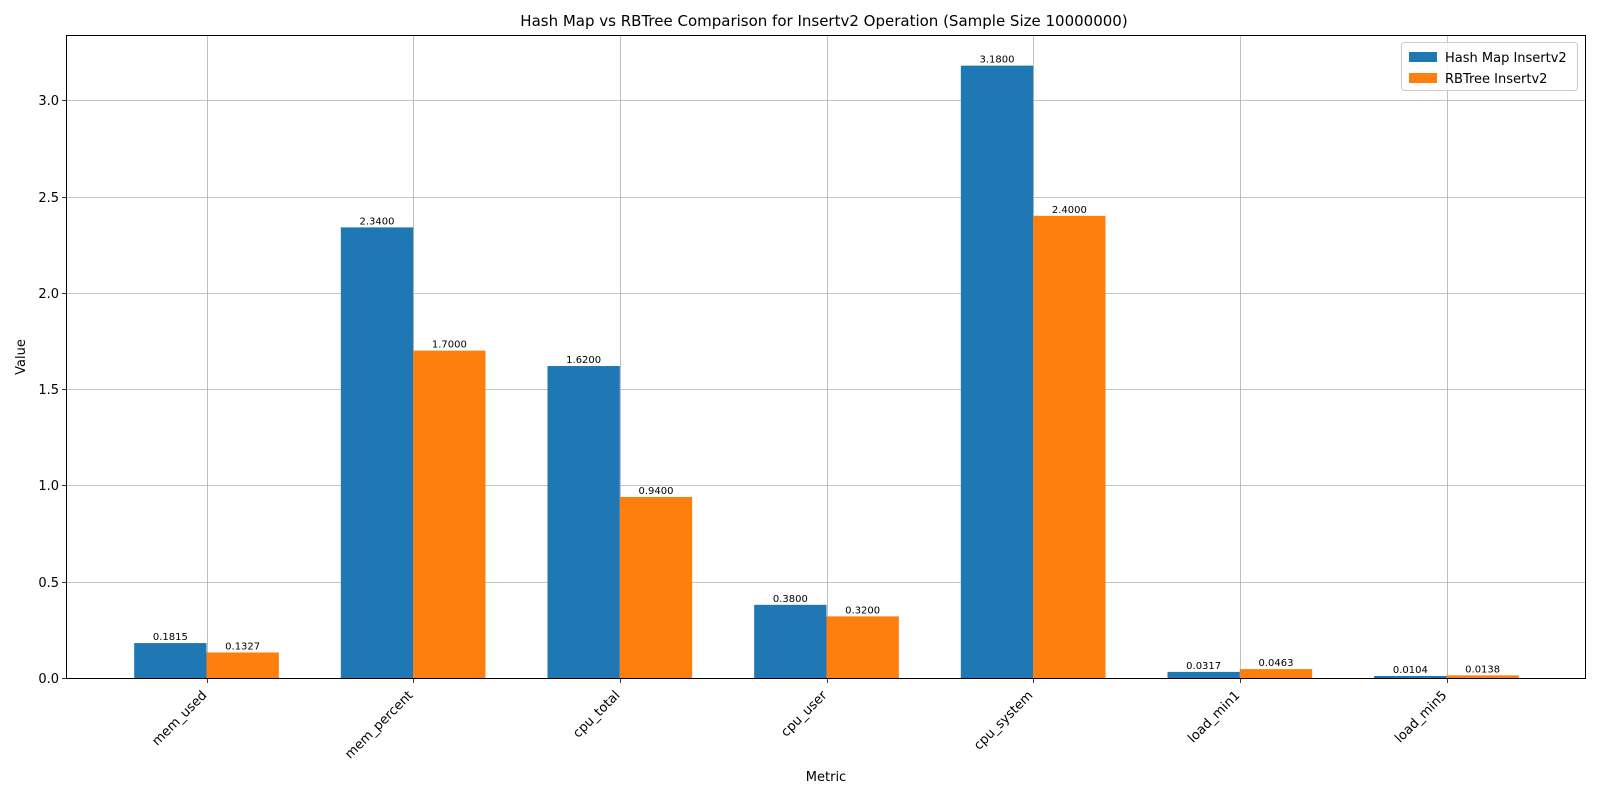  What do you see at coordinates (21, 357) in the screenshot?
I see `y-axis-title: Value` at bounding box center [21, 357].